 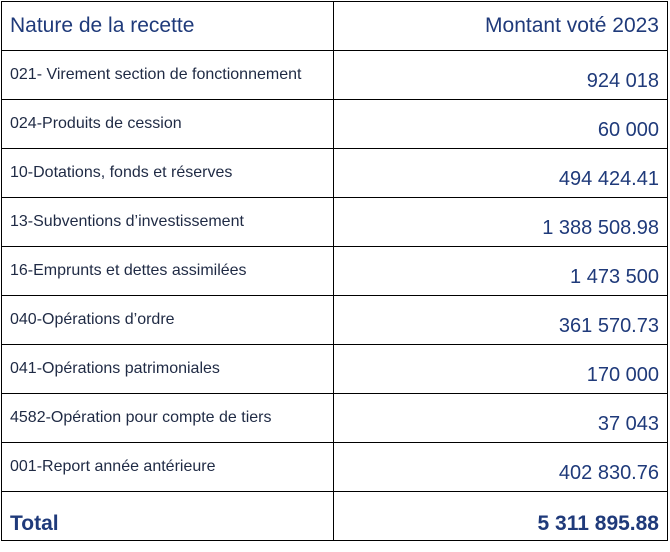 I want to click on row-amount: 60 000, so click(x=500, y=124).